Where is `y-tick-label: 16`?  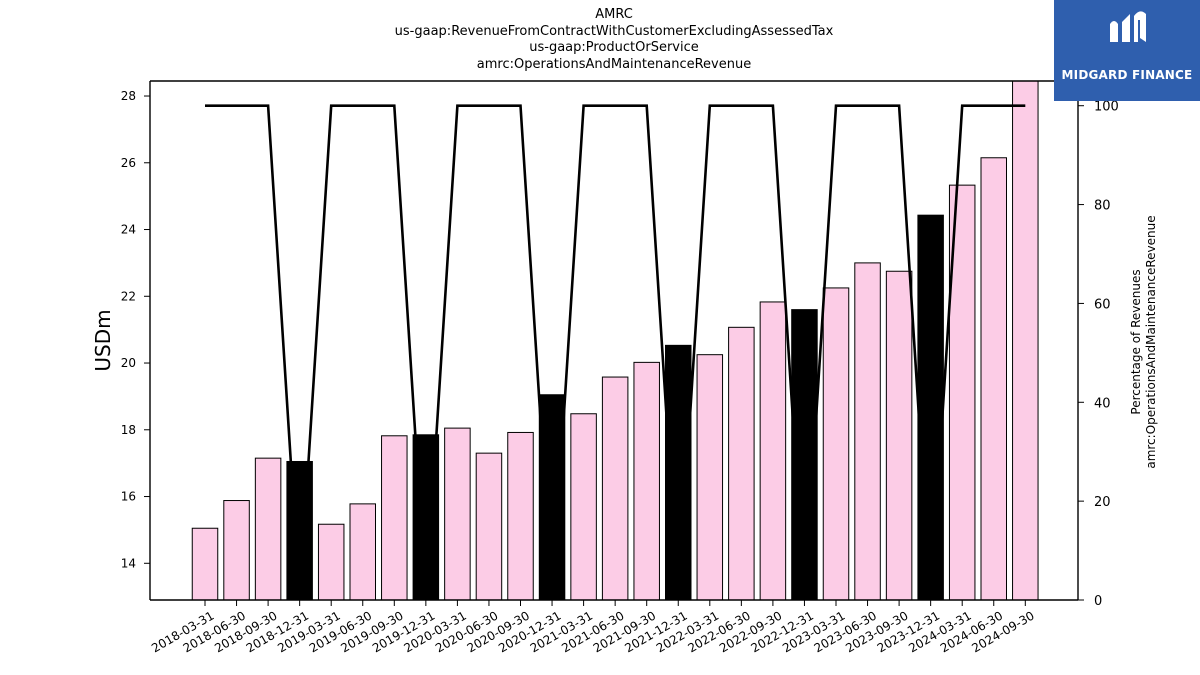 y-tick-label: 16 is located at coordinates (128, 497).